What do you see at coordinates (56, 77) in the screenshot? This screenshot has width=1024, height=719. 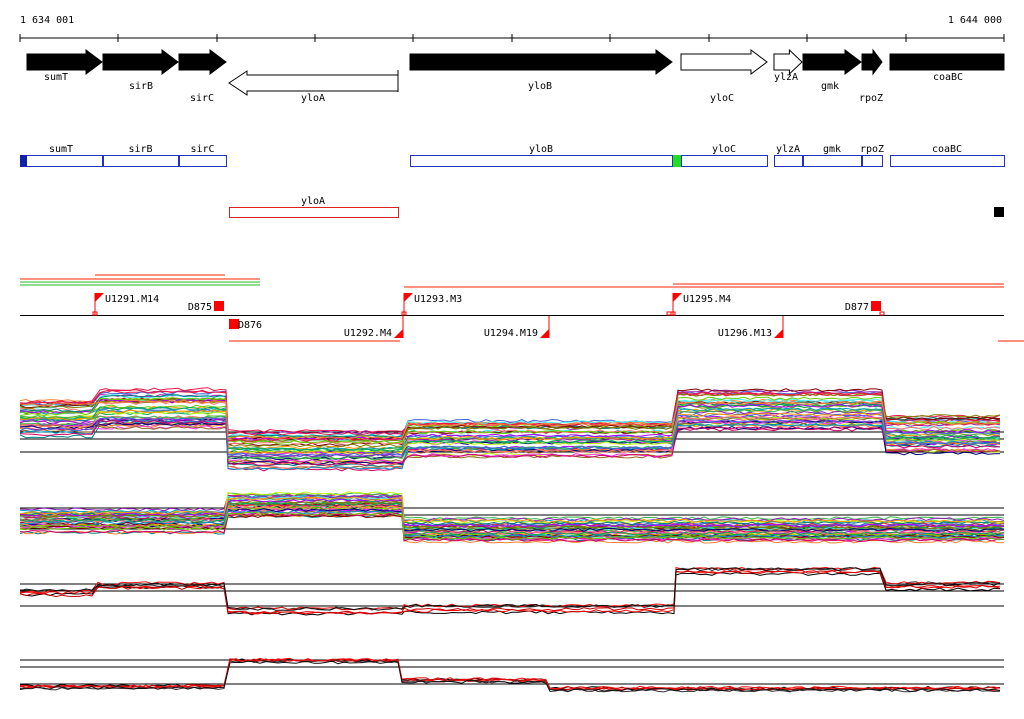 I see `gene-label-sumT: sumT` at bounding box center [56, 77].